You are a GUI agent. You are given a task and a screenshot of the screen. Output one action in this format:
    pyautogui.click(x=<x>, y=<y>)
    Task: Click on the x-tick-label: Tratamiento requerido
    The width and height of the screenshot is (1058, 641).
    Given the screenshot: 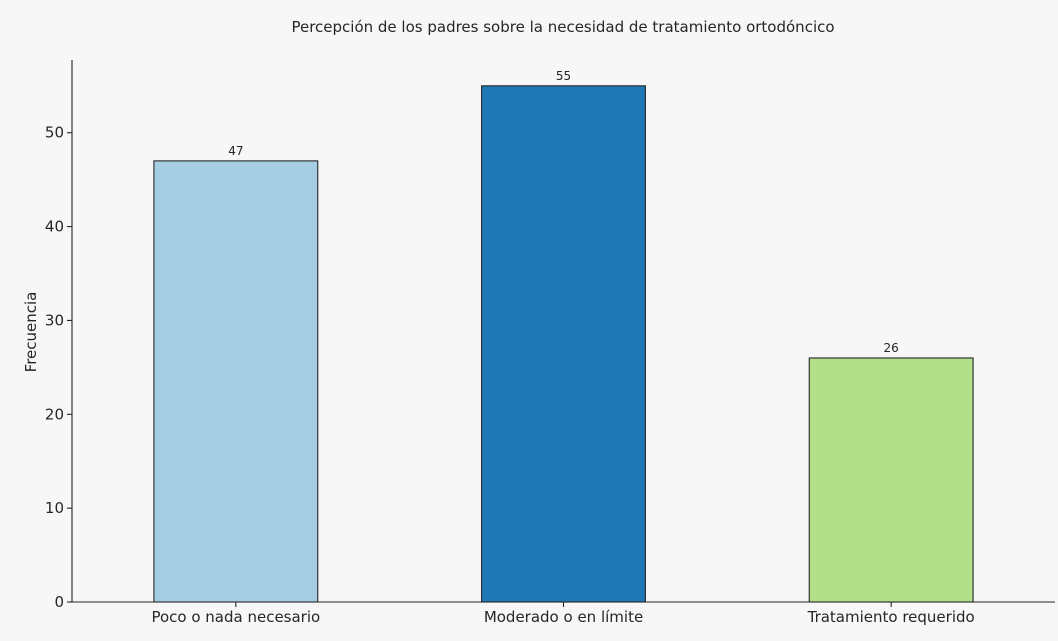 What is the action you would take?
    pyautogui.click(x=891, y=617)
    